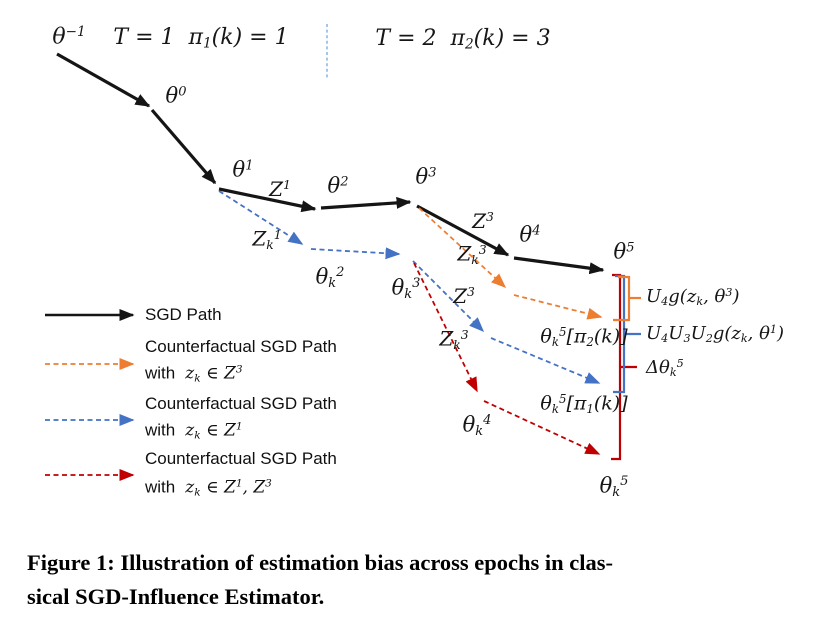 The height and width of the screenshot is (630, 818). I want to click on u4g-label: U4g(zk, θ3), so click(693, 297).